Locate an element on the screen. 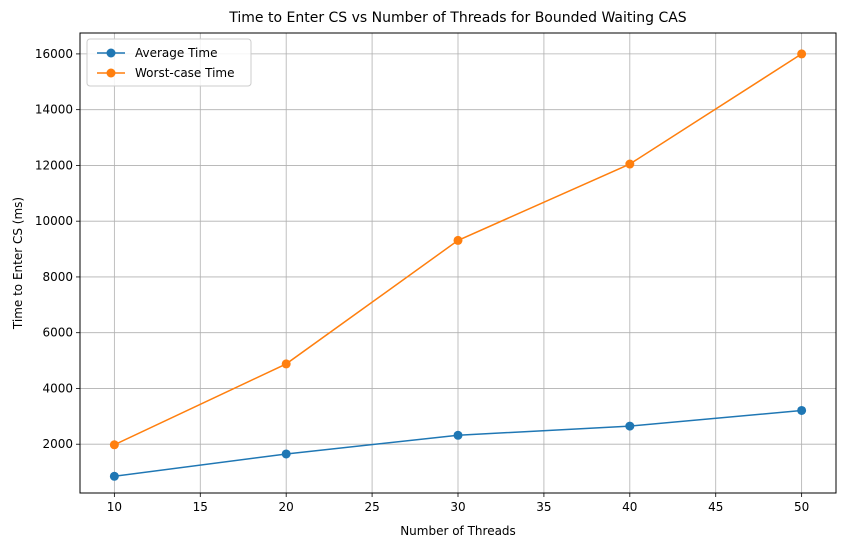 This screenshot has height=547, width=868. y-tick-label: 6000 is located at coordinates (57, 333).